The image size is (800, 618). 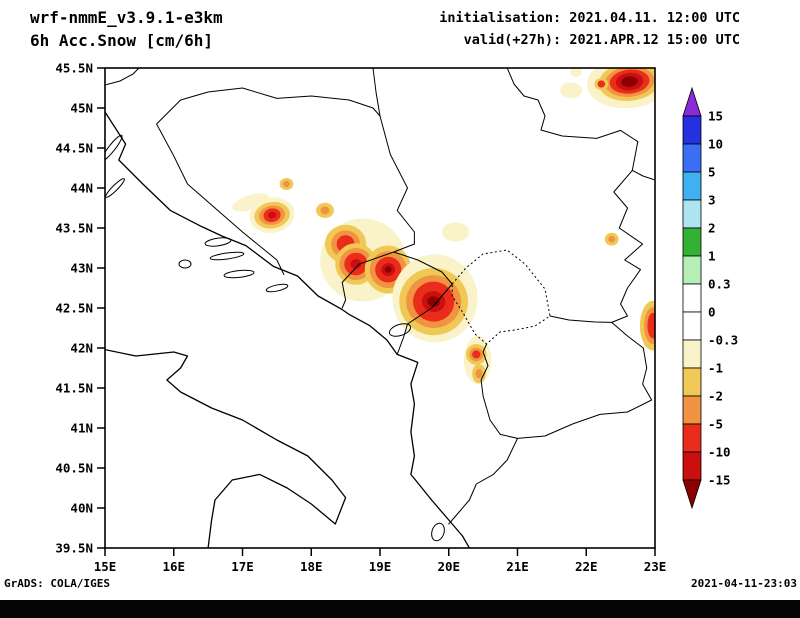 I want to click on snow-blob-ring-blob-ne-corner-max, so click(x=629, y=81).